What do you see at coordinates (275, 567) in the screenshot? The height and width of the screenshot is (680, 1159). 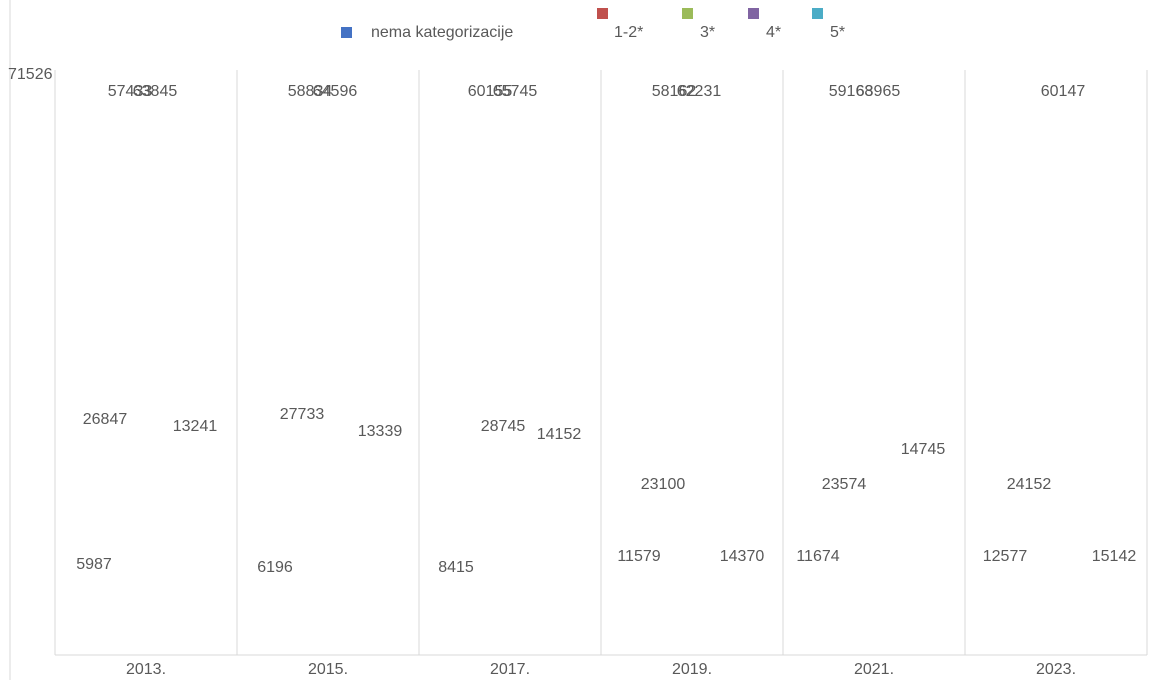 I see `data-label: 6196` at bounding box center [275, 567].